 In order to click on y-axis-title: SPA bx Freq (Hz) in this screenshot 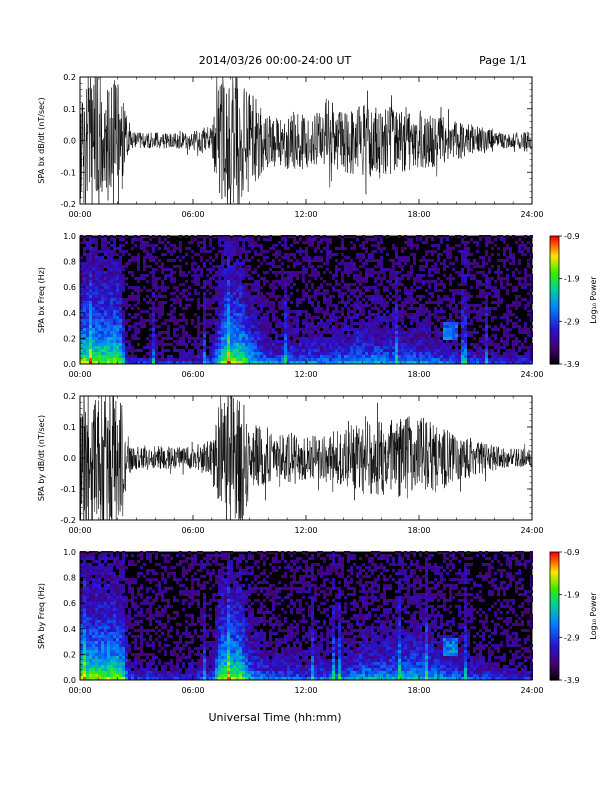, I will do `click(41, 300)`.